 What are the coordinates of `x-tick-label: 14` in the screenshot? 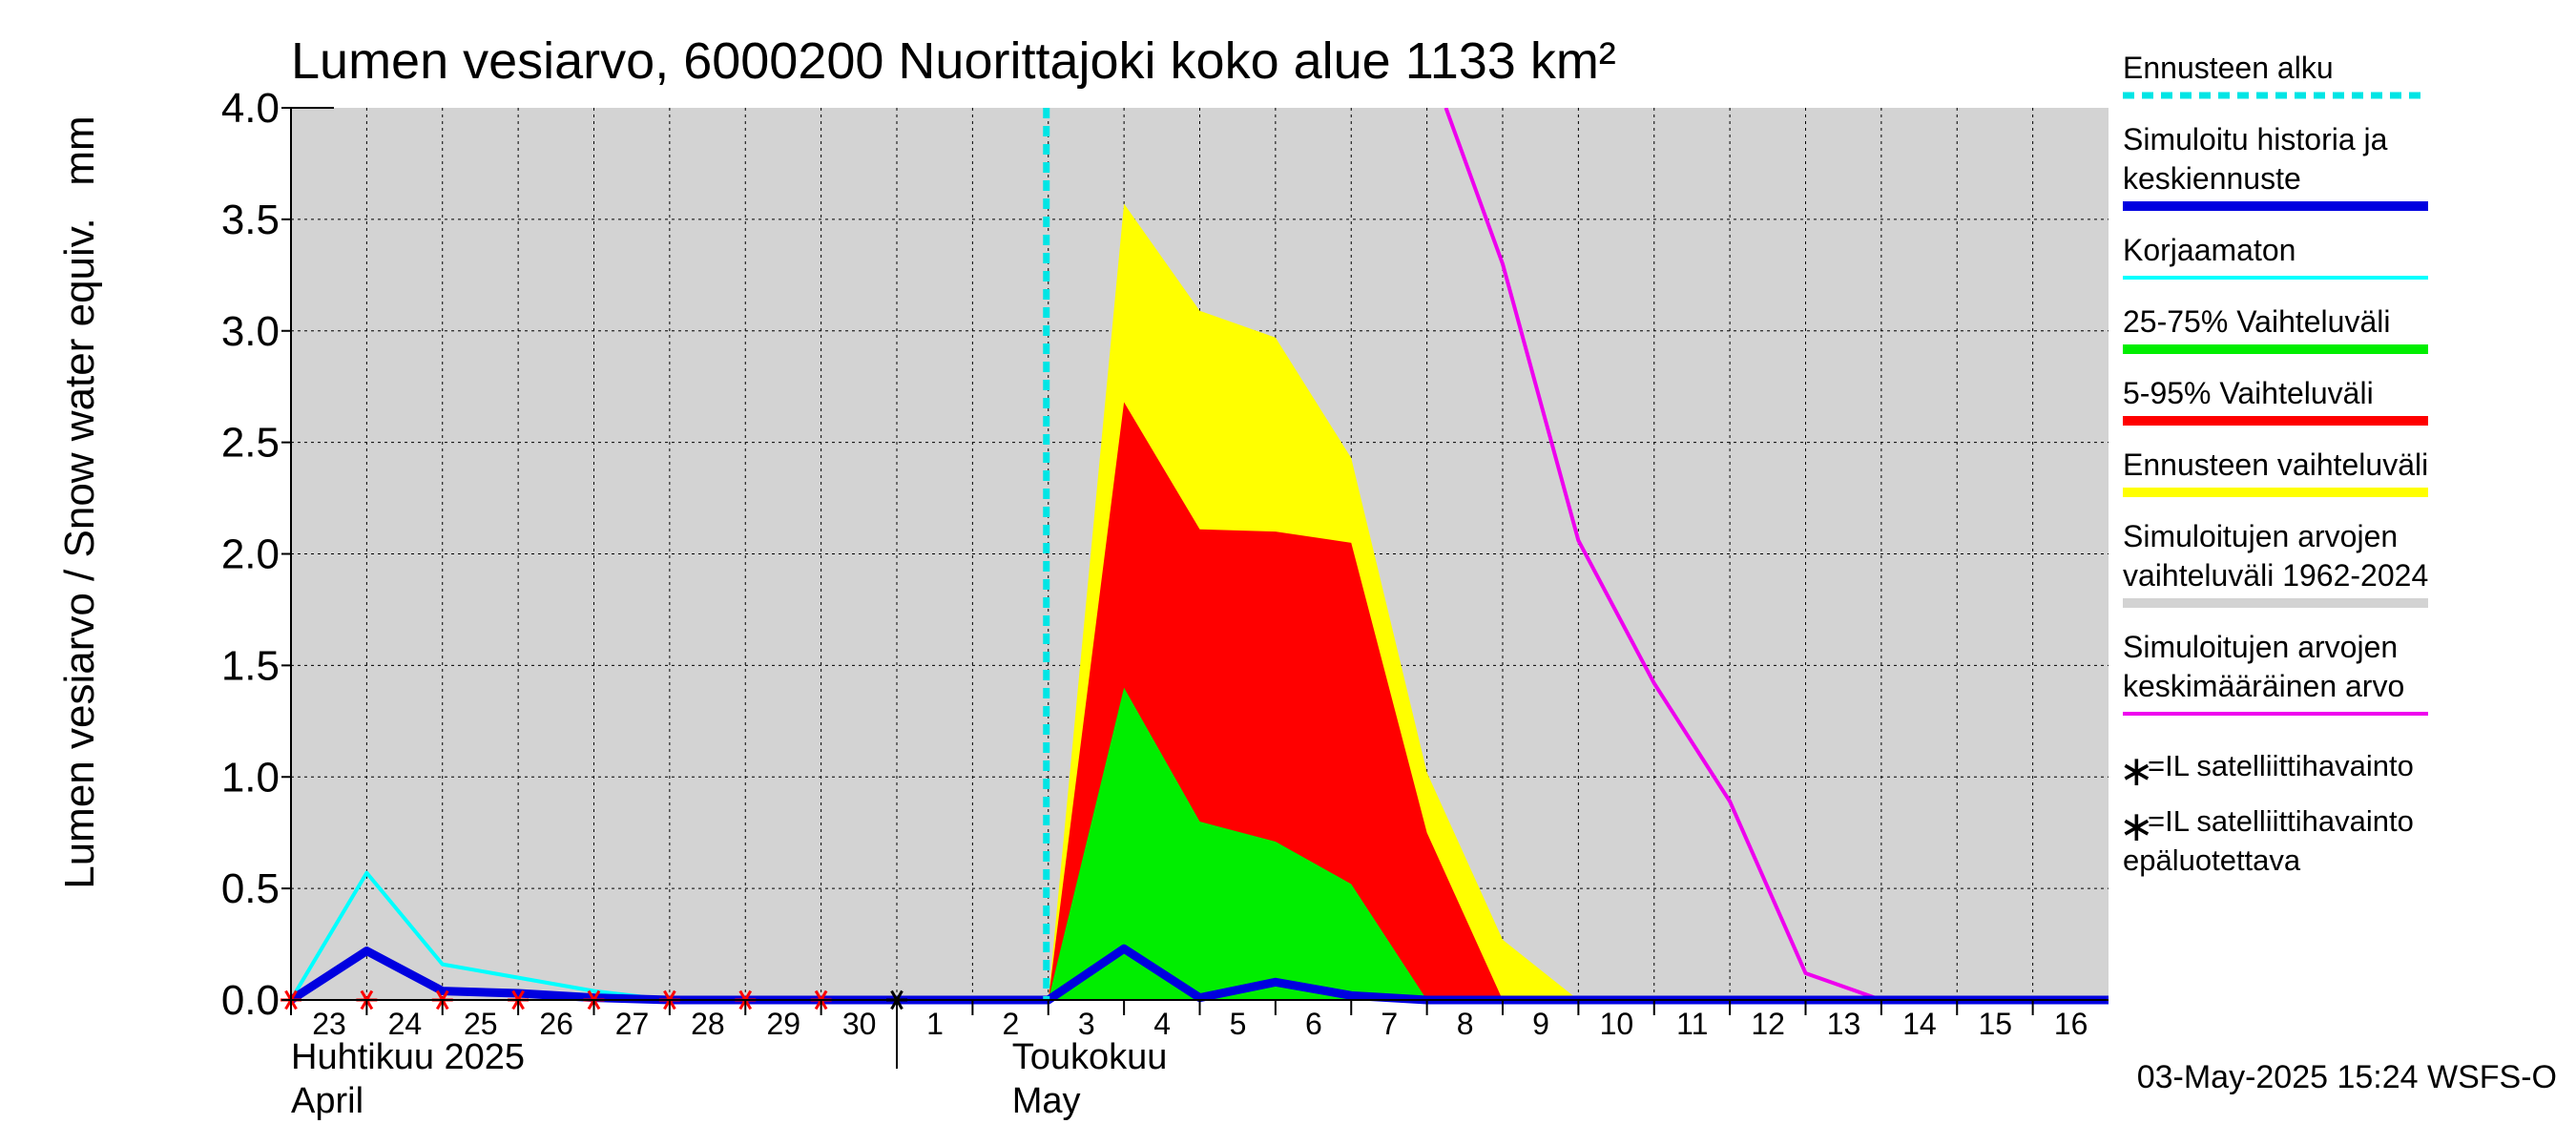 It's located at (1919, 1024).